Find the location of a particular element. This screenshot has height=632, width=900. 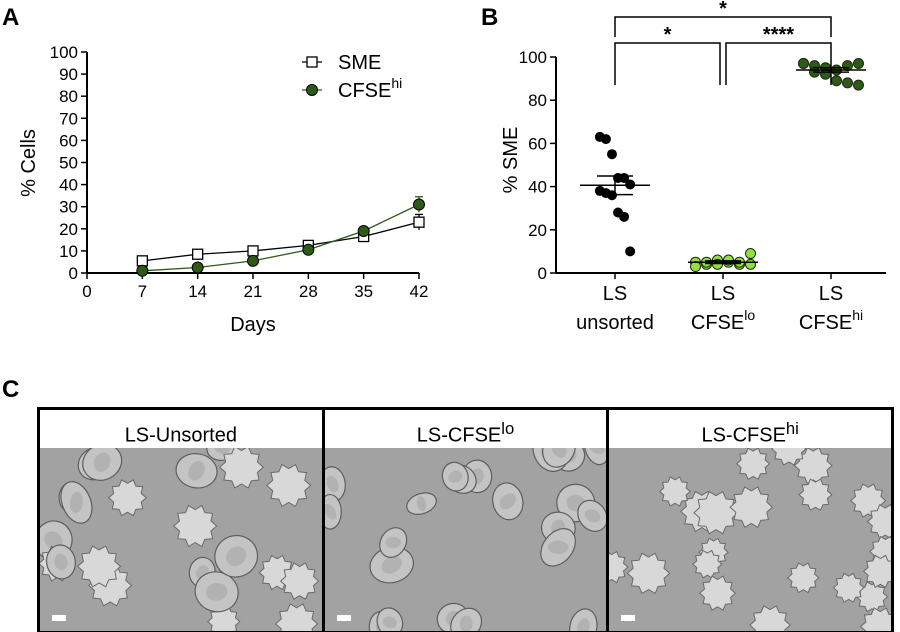

legend-marker-circle is located at coordinates (312, 90).